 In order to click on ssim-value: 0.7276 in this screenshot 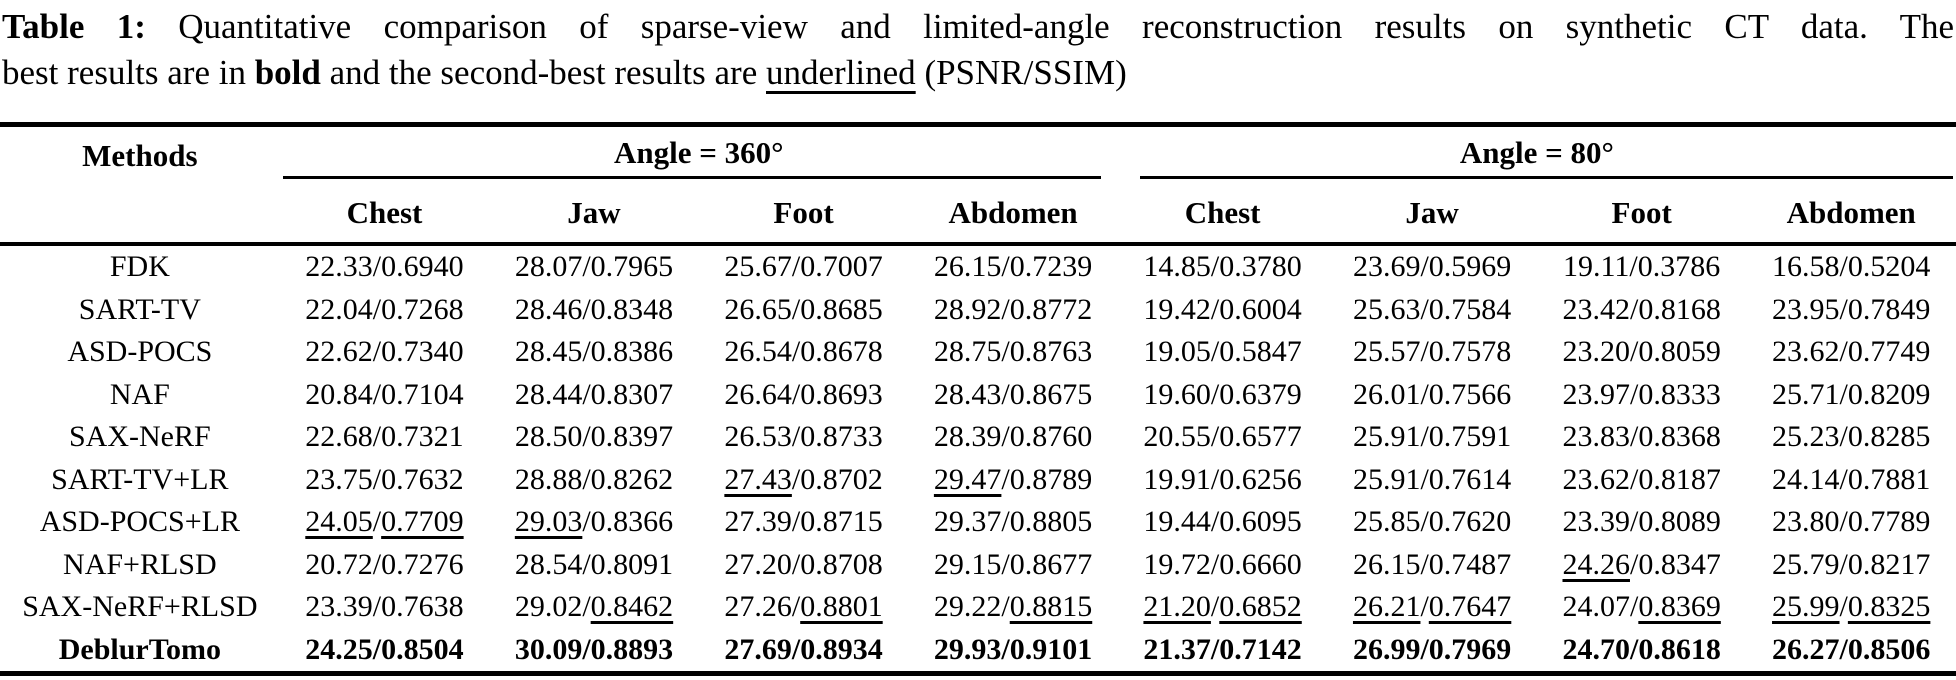, I will do `click(422, 564)`.